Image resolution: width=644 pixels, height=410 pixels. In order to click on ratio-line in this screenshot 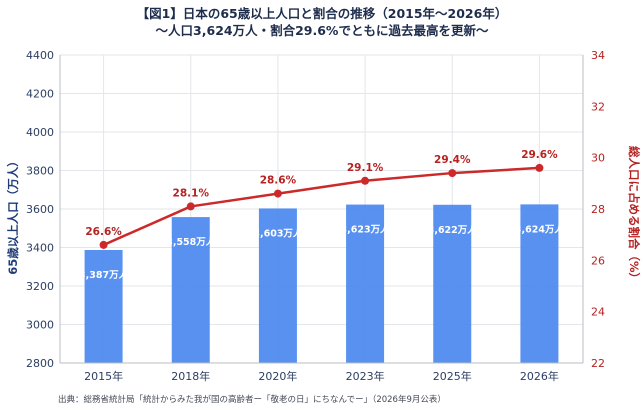, I will do `click(321, 206)`.